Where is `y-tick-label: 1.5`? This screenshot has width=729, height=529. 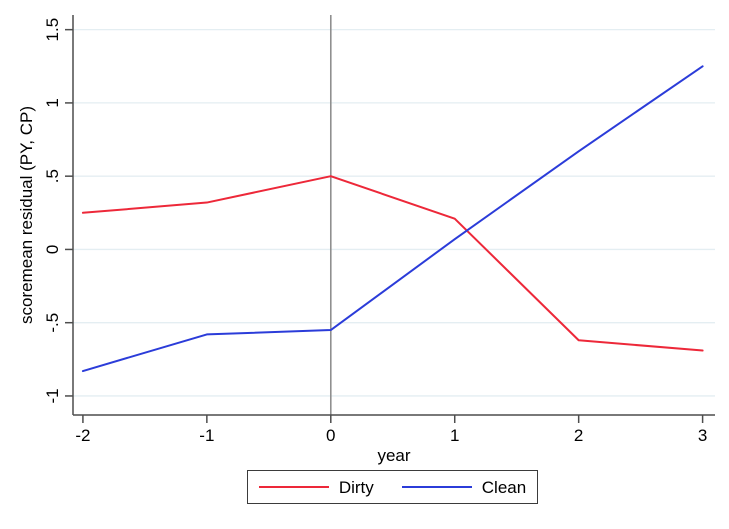
y-tick-label: 1.5 is located at coordinates (52, 30).